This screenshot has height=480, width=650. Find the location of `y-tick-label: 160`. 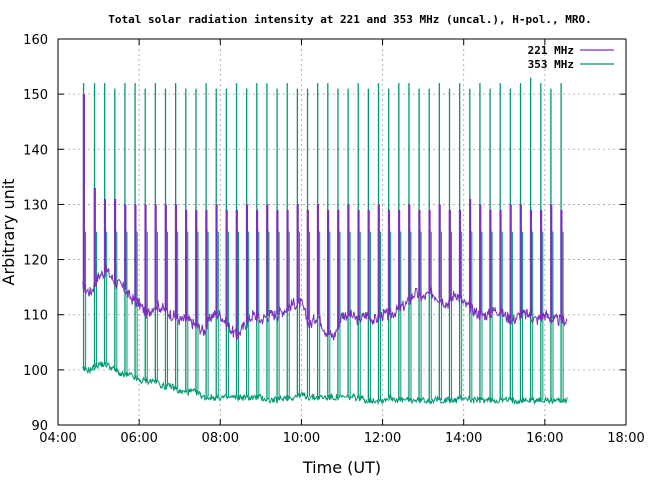

y-tick-label: 160 is located at coordinates (35, 40).